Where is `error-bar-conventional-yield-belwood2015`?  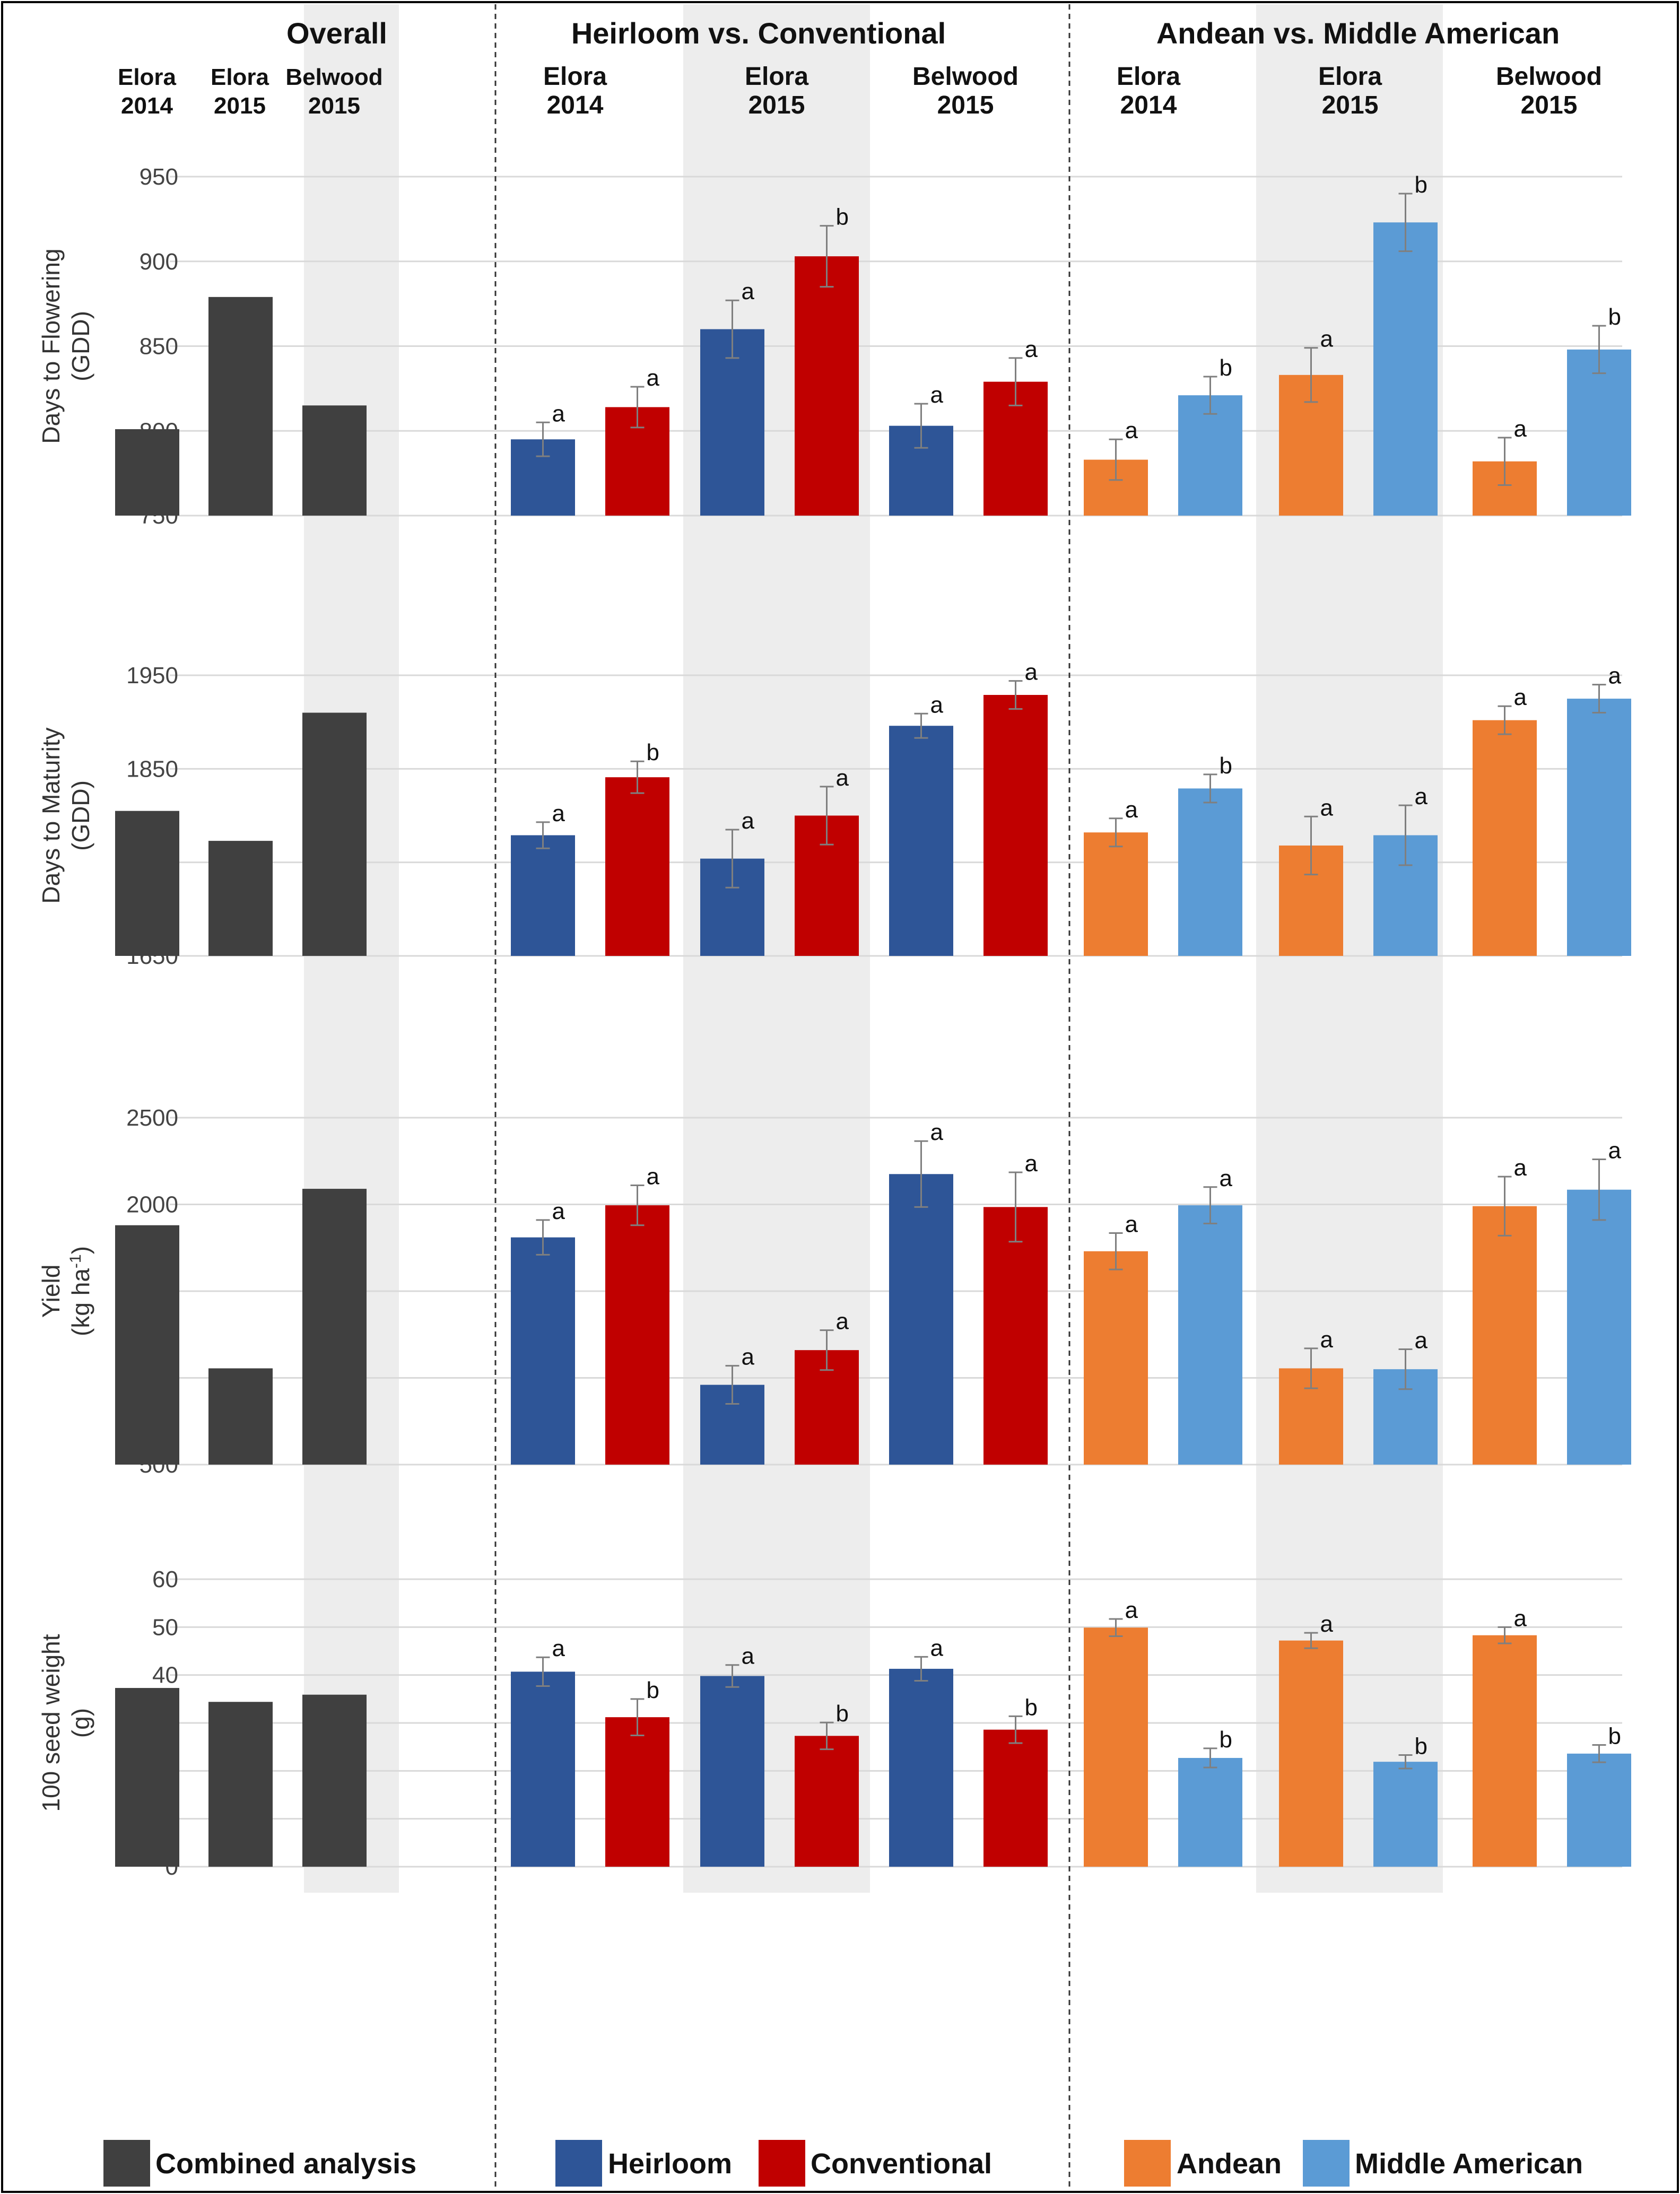 error-bar-conventional-yield-belwood2015 is located at coordinates (1015, 1207).